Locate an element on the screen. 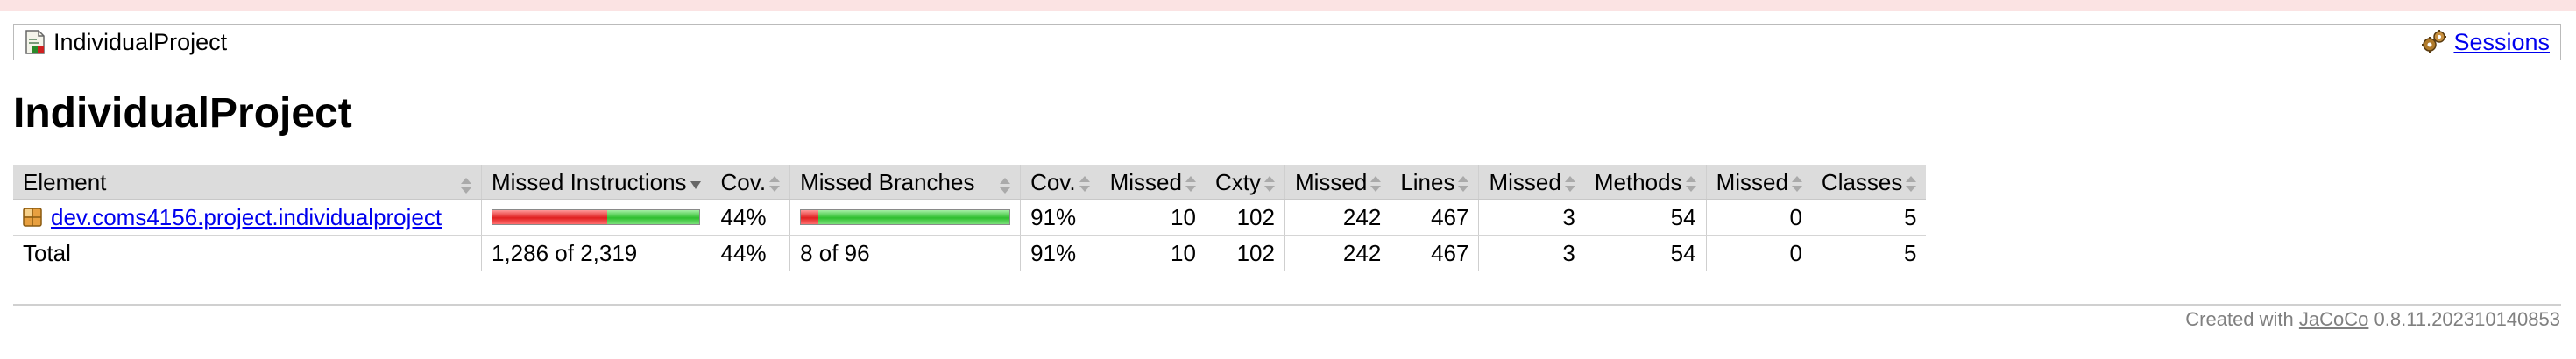 This screenshot has height=359, width=2576. breadcrumb-title: IndividualProject is located at coordinates (140, 41).